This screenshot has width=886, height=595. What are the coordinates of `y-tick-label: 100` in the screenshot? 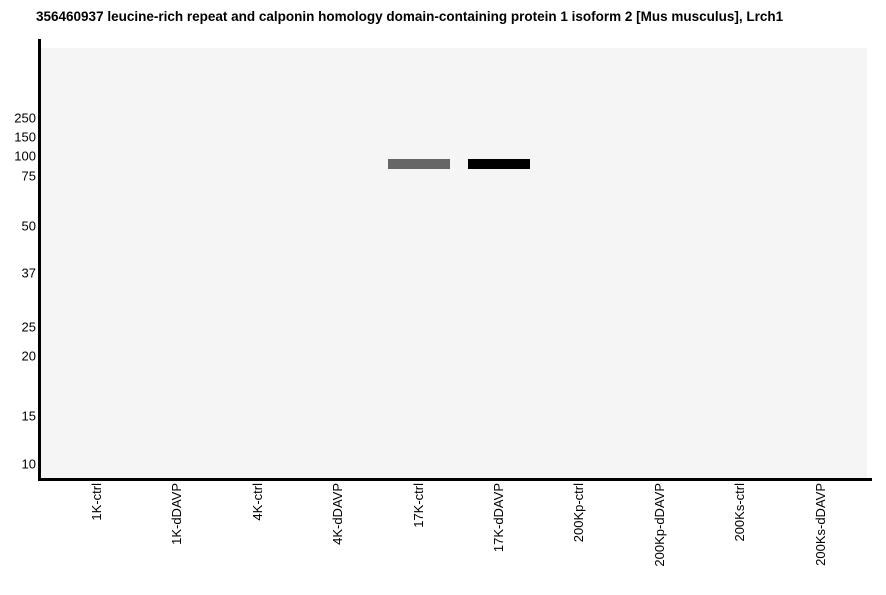 It's located at (25, 156).